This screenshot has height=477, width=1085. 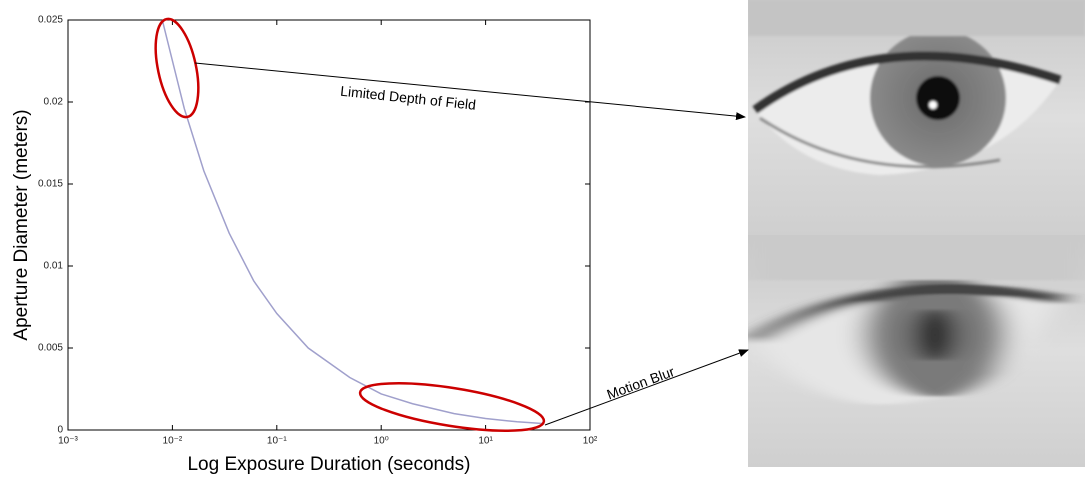 I want to click on y-tick-label: 0.02, so click(x=54, y=102).